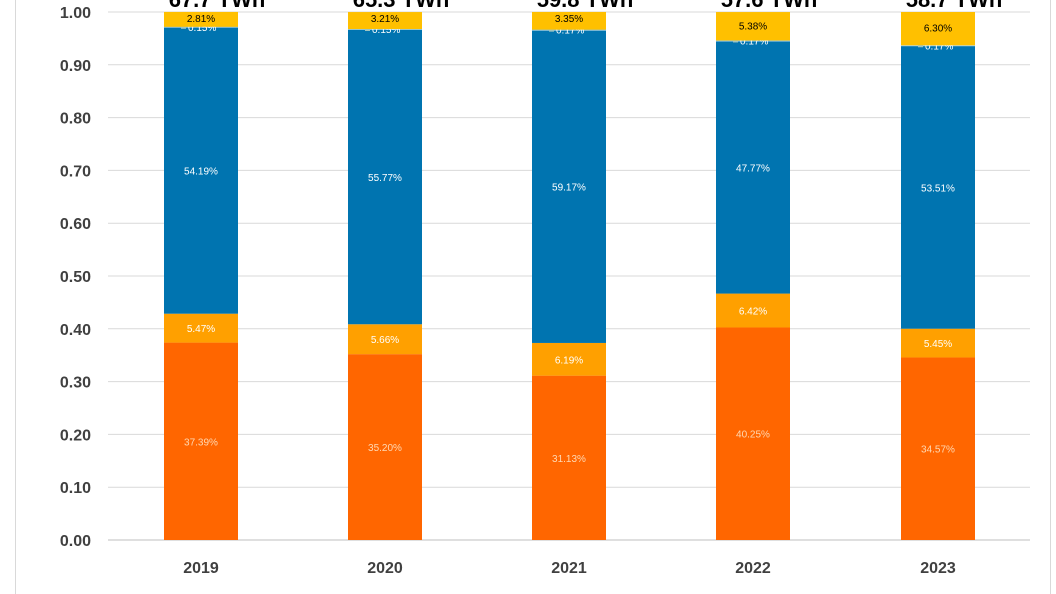 Image resolution: width=1056 pixels, height=594 pixels. I want to click on data-label: 6.30%, so click(938, 29).